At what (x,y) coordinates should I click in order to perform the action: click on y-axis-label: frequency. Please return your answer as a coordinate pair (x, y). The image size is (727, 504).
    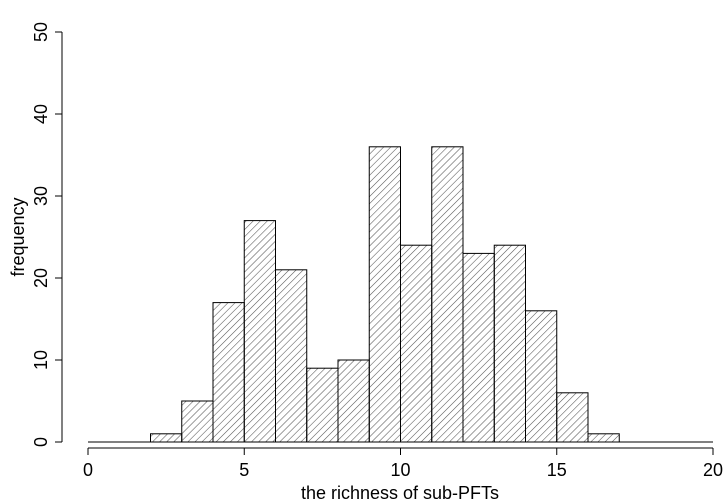
    Looking at the image, I should click on (18, 236).